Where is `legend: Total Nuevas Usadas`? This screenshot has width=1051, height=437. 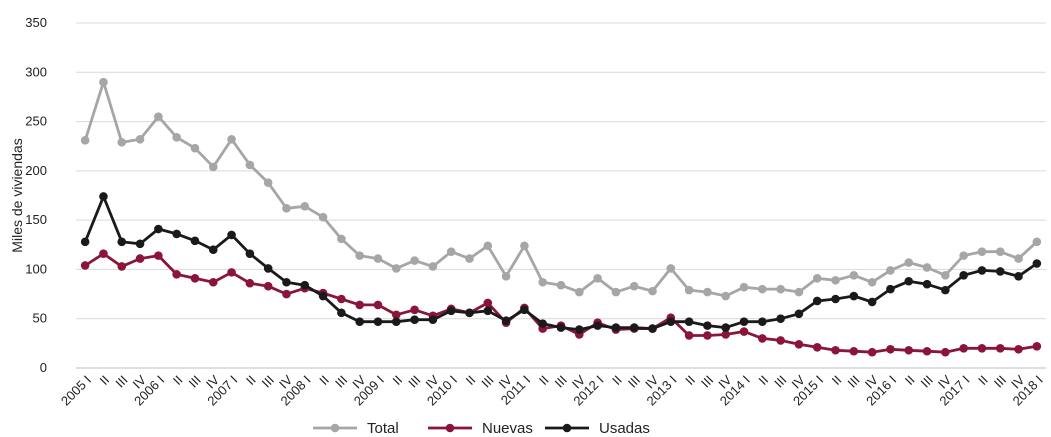 legend: Total Nuevas Usadas is located at coordinates (481, 428).